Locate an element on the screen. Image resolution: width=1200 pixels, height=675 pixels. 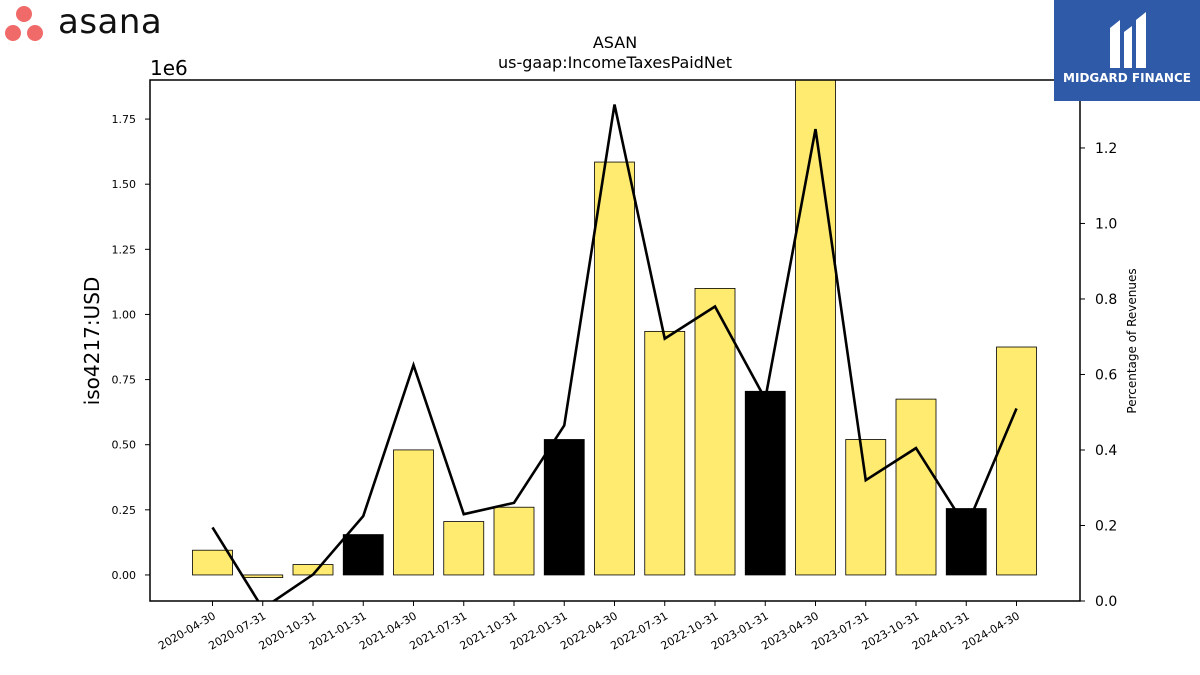
chart-subtitle: us-gaap:IncomeTaxesPaidNet is located at coordinates (615, 62).